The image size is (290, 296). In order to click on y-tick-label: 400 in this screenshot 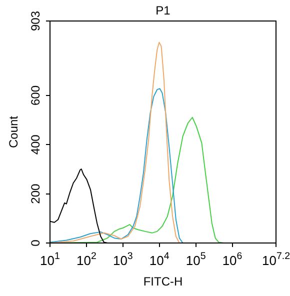, I will do `click(35, 144)`.